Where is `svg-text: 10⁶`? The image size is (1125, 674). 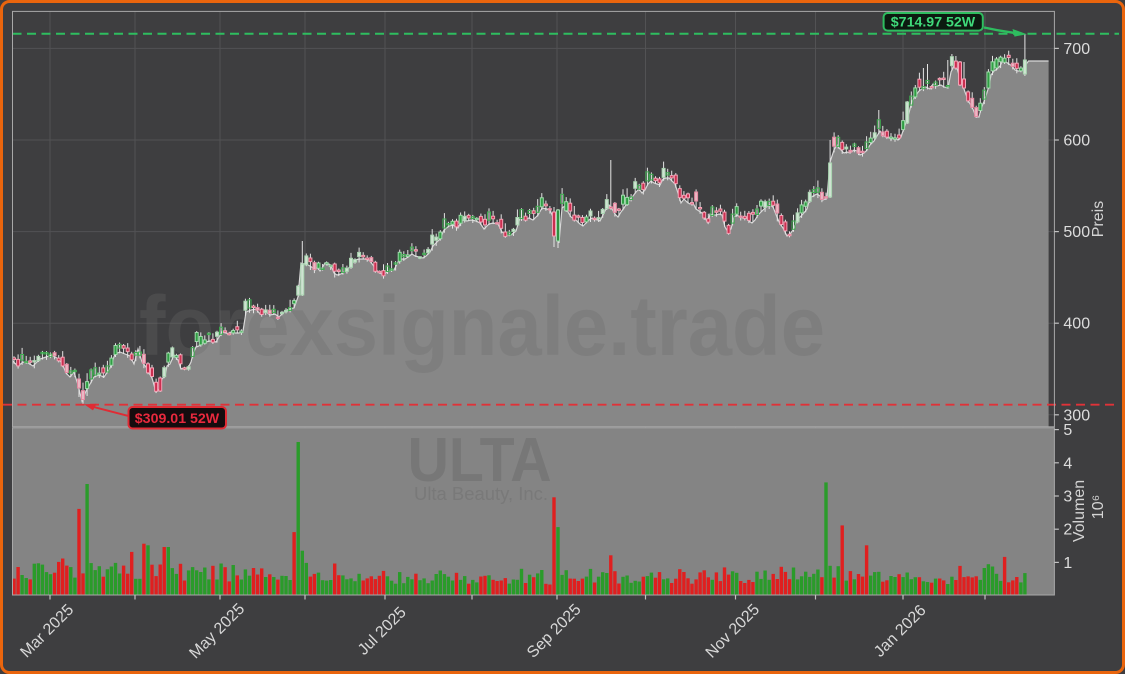
svg-text: 10⁶ is located at coordinates (1098, 507).